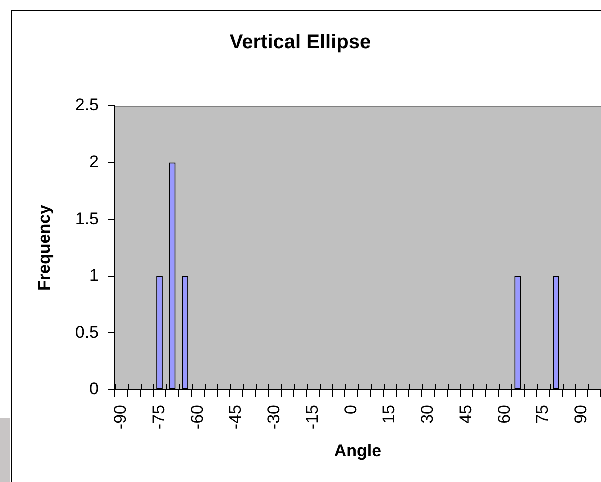  What do you see at coordinates (94, 276) in the screenshot?
I see `y-tick-label: 1` at bounding box center [94, 276].